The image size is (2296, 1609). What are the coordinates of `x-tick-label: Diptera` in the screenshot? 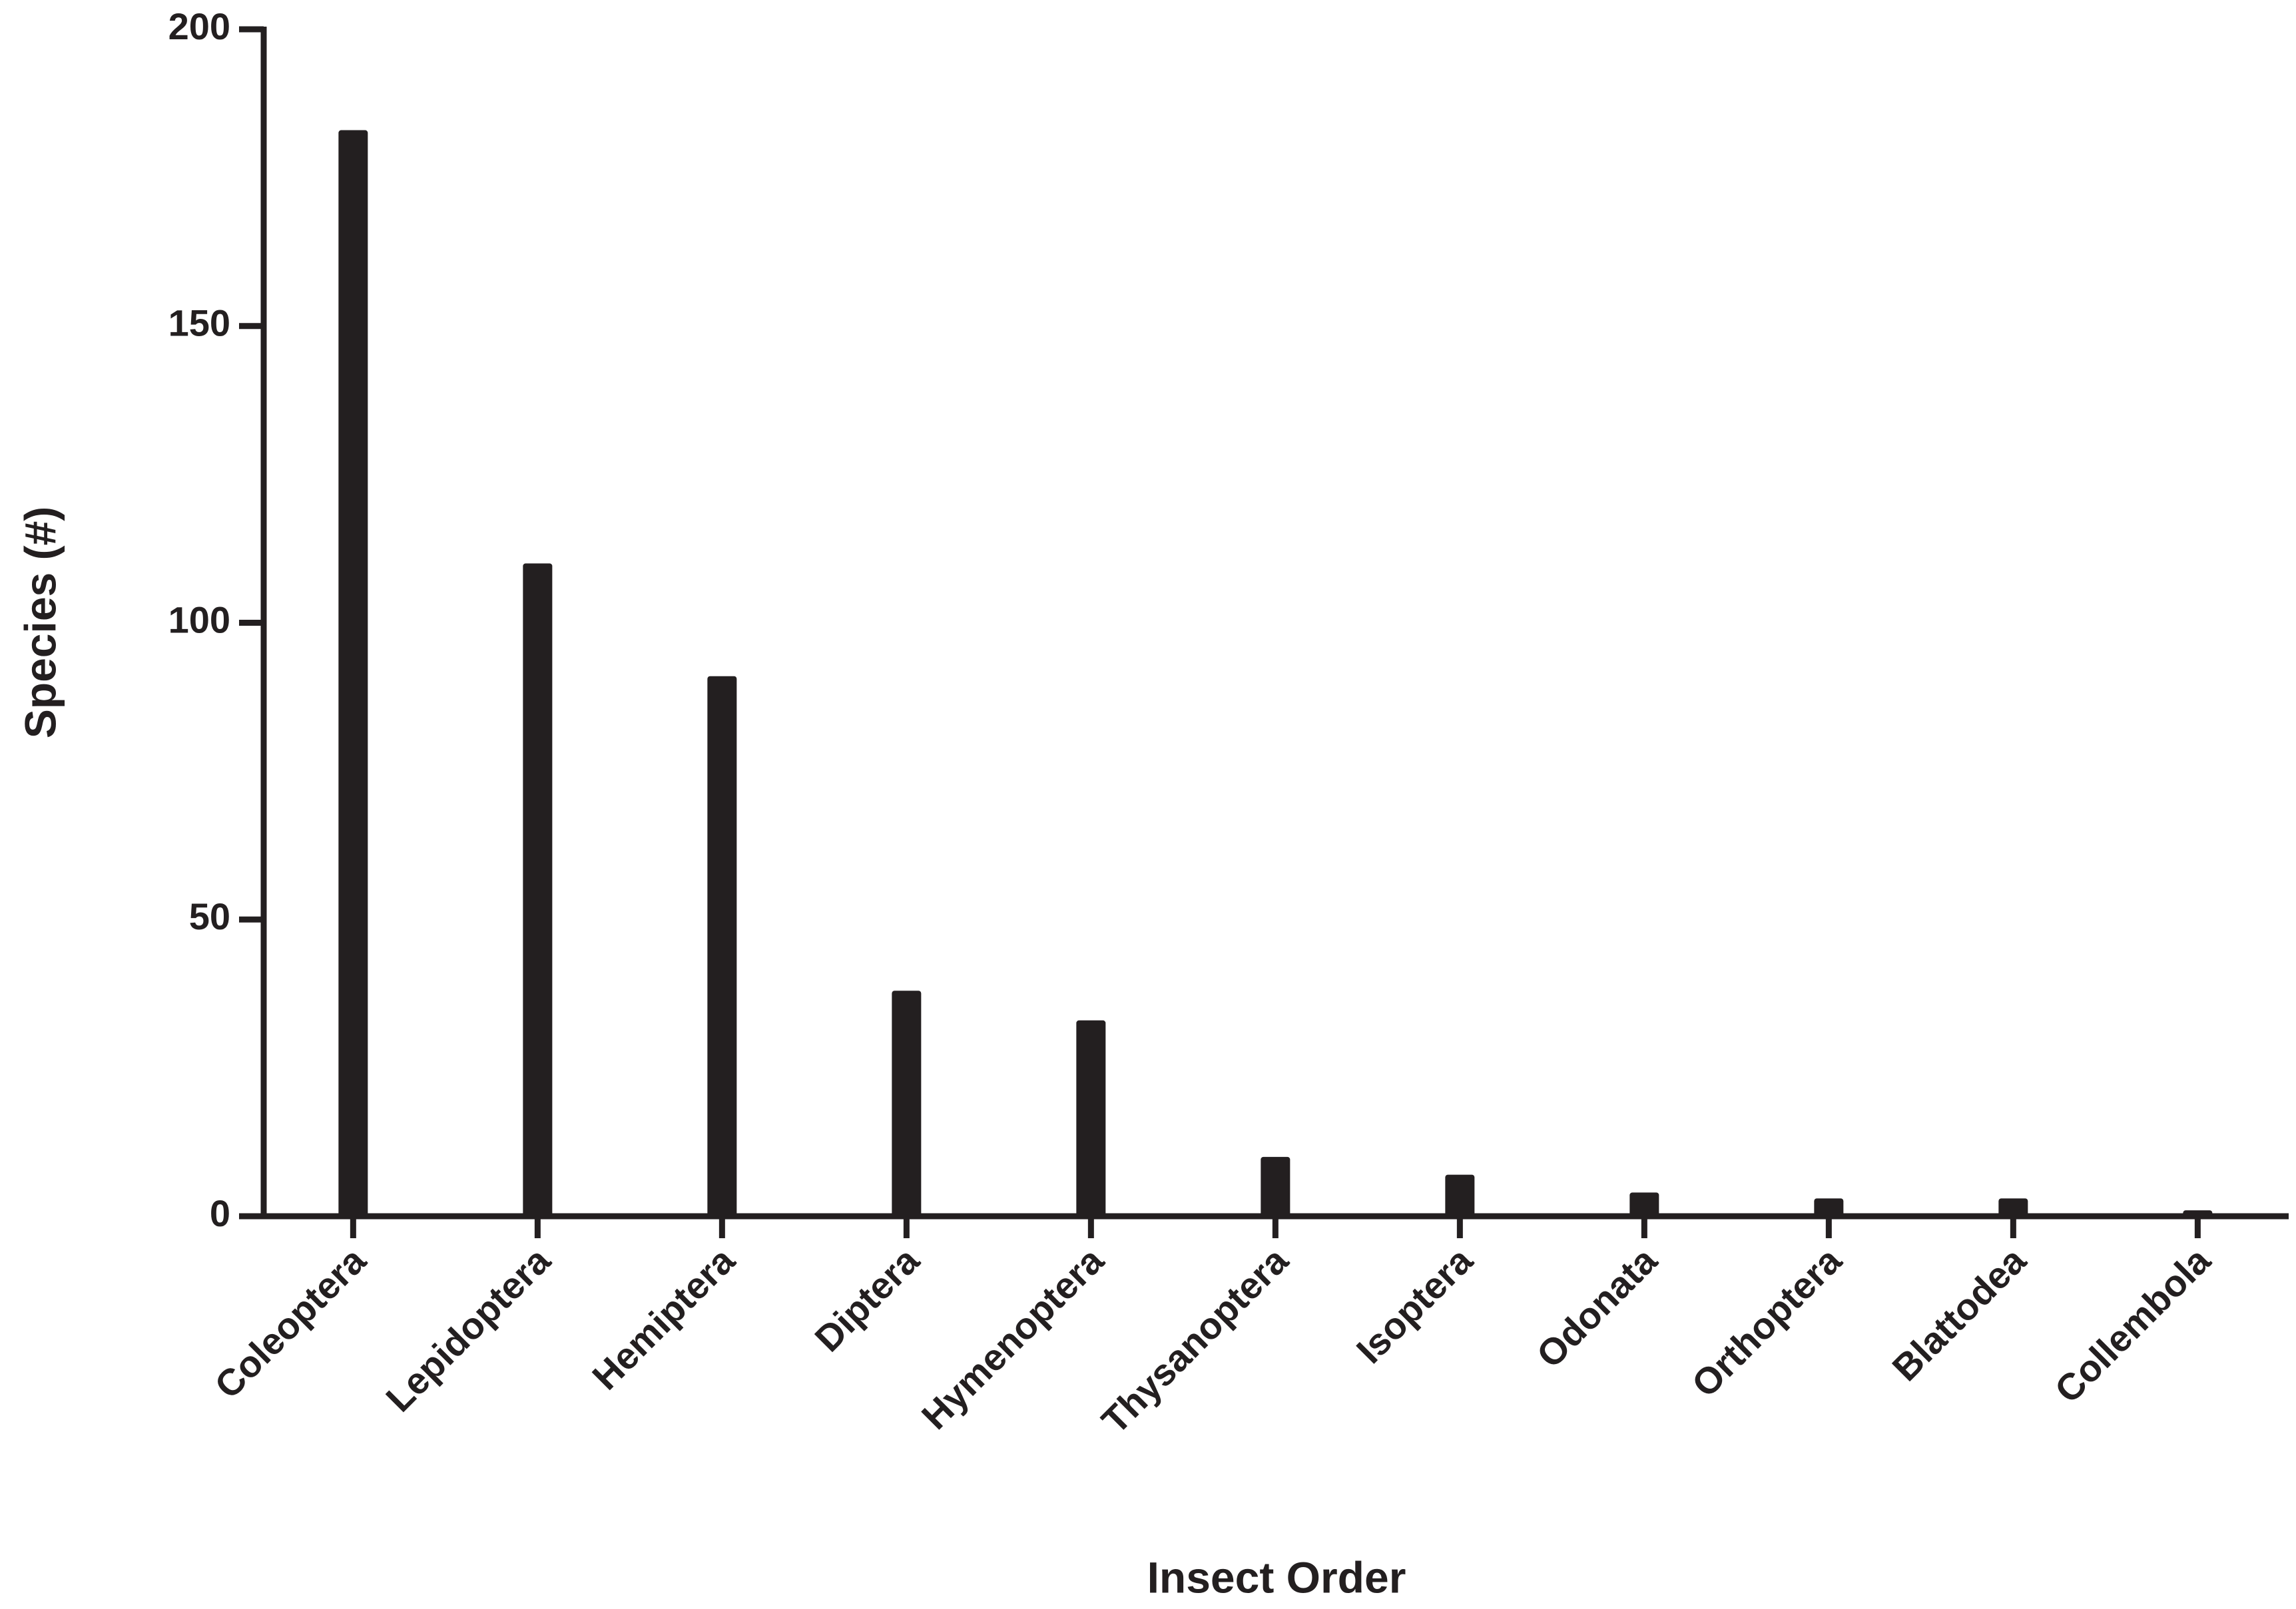 It's located at (867, 1300).